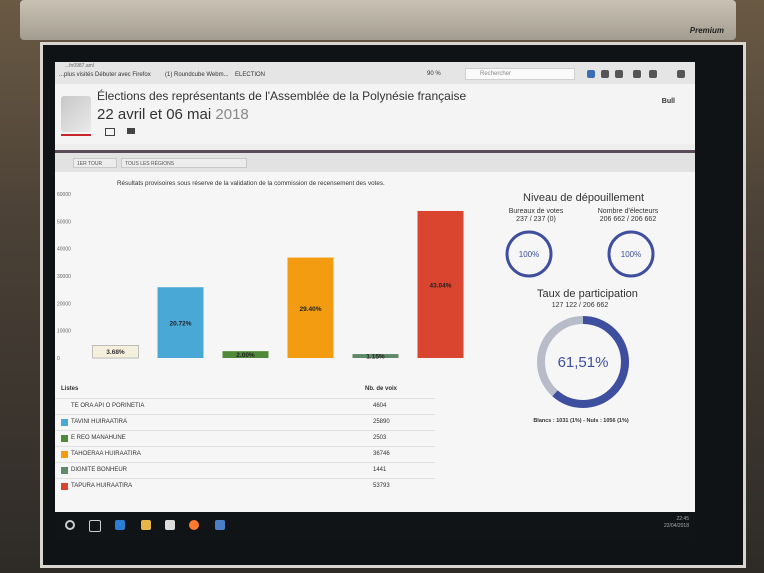 This screenshot has height=573, width=764. What do you see at coordinates (70, 389) in the screenshot?
I see `table-header-list: Listes` at bounding box center [70, 389].